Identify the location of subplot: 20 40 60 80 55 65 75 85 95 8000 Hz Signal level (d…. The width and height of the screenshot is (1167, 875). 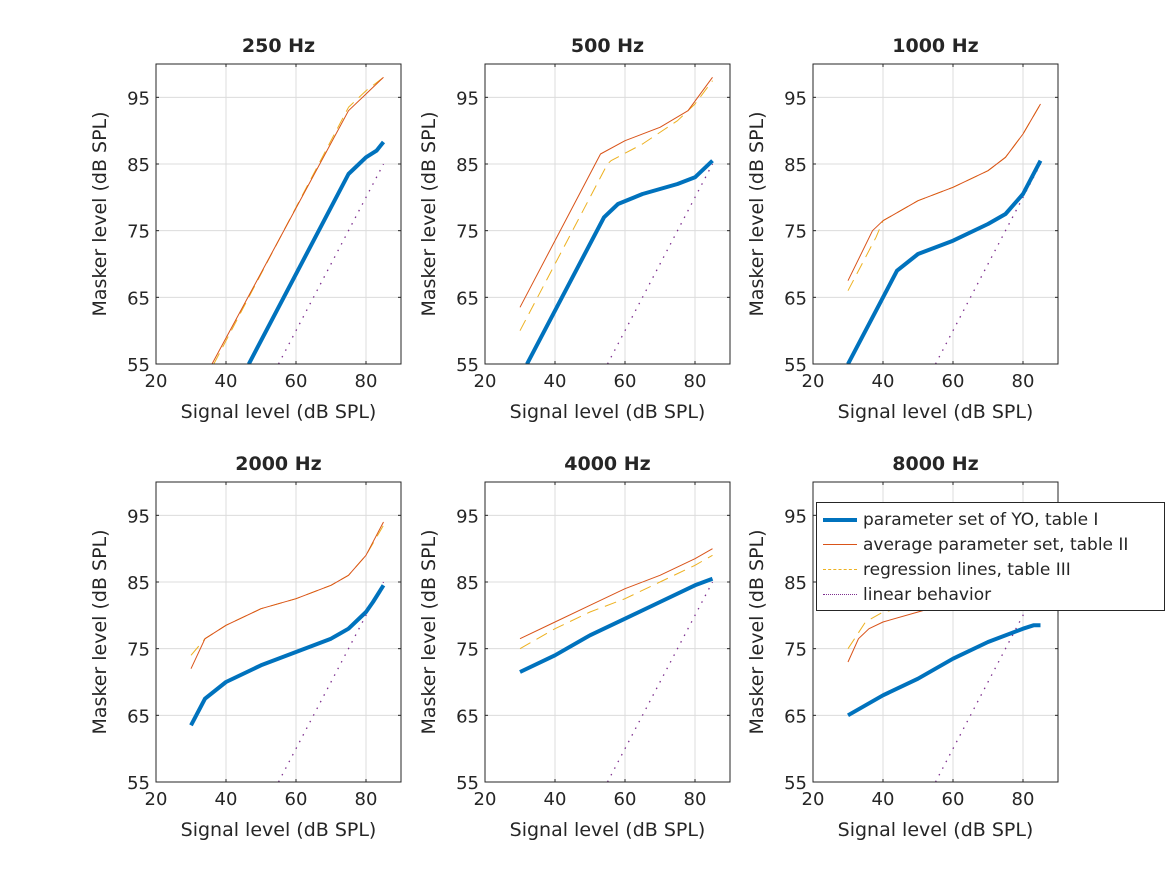
(902, 647).